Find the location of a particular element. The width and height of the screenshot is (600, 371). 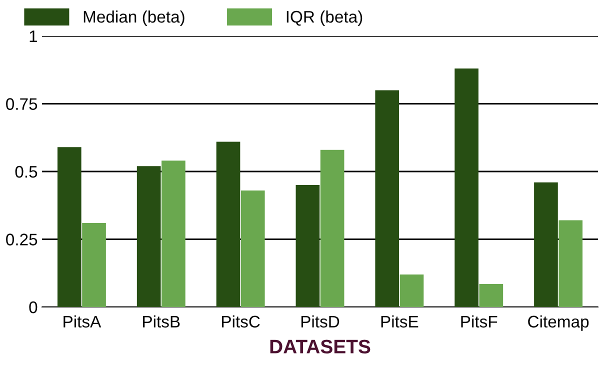

y-tick-label: 0 is located at coordinates (33, 307).